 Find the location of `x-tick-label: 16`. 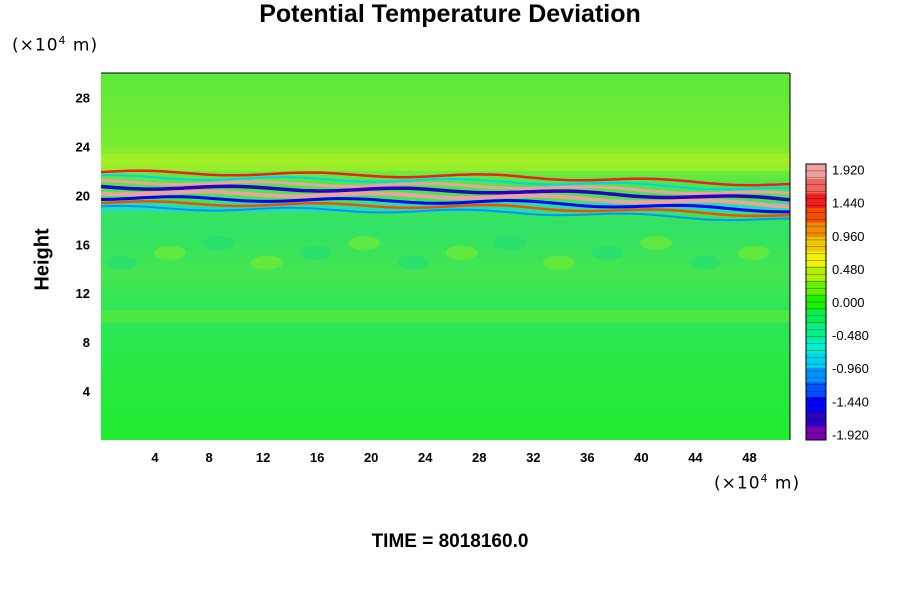

x-tick-label: 16 is located at coordinates (317, 457).